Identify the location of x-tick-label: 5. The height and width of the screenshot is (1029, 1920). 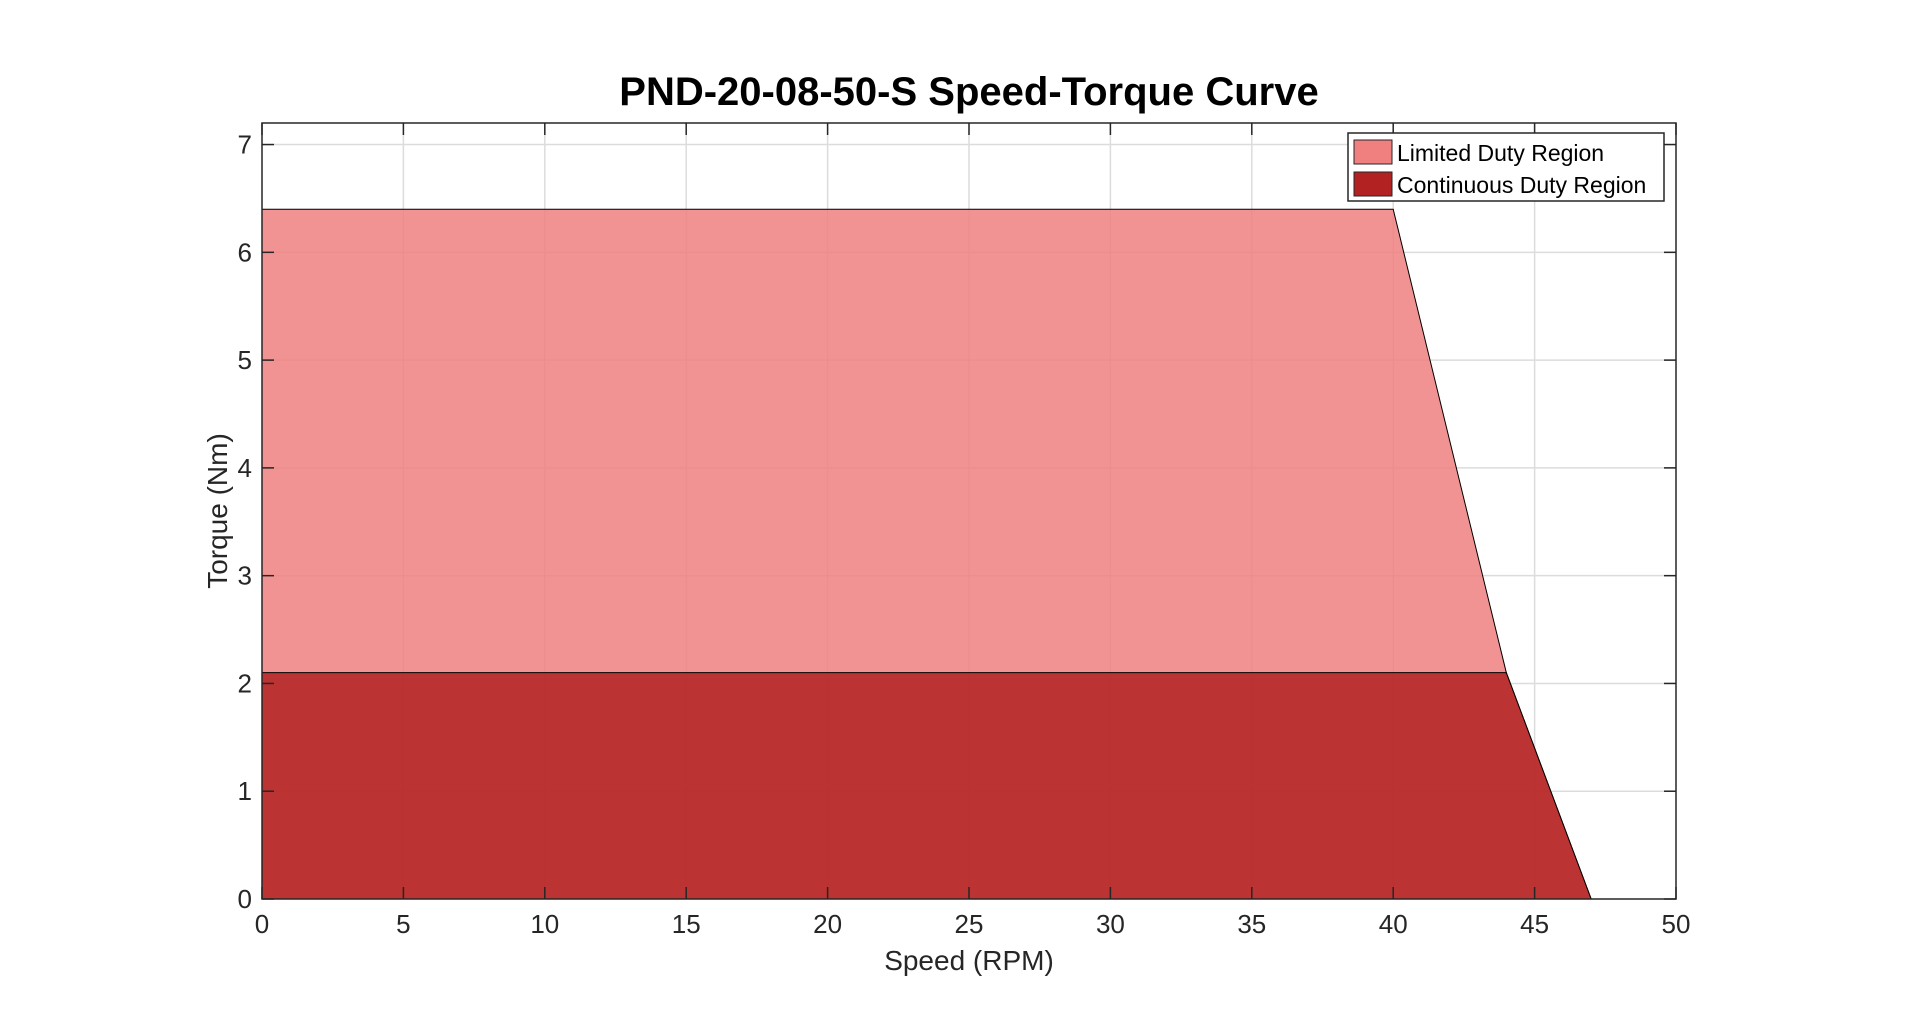
(403, 924).